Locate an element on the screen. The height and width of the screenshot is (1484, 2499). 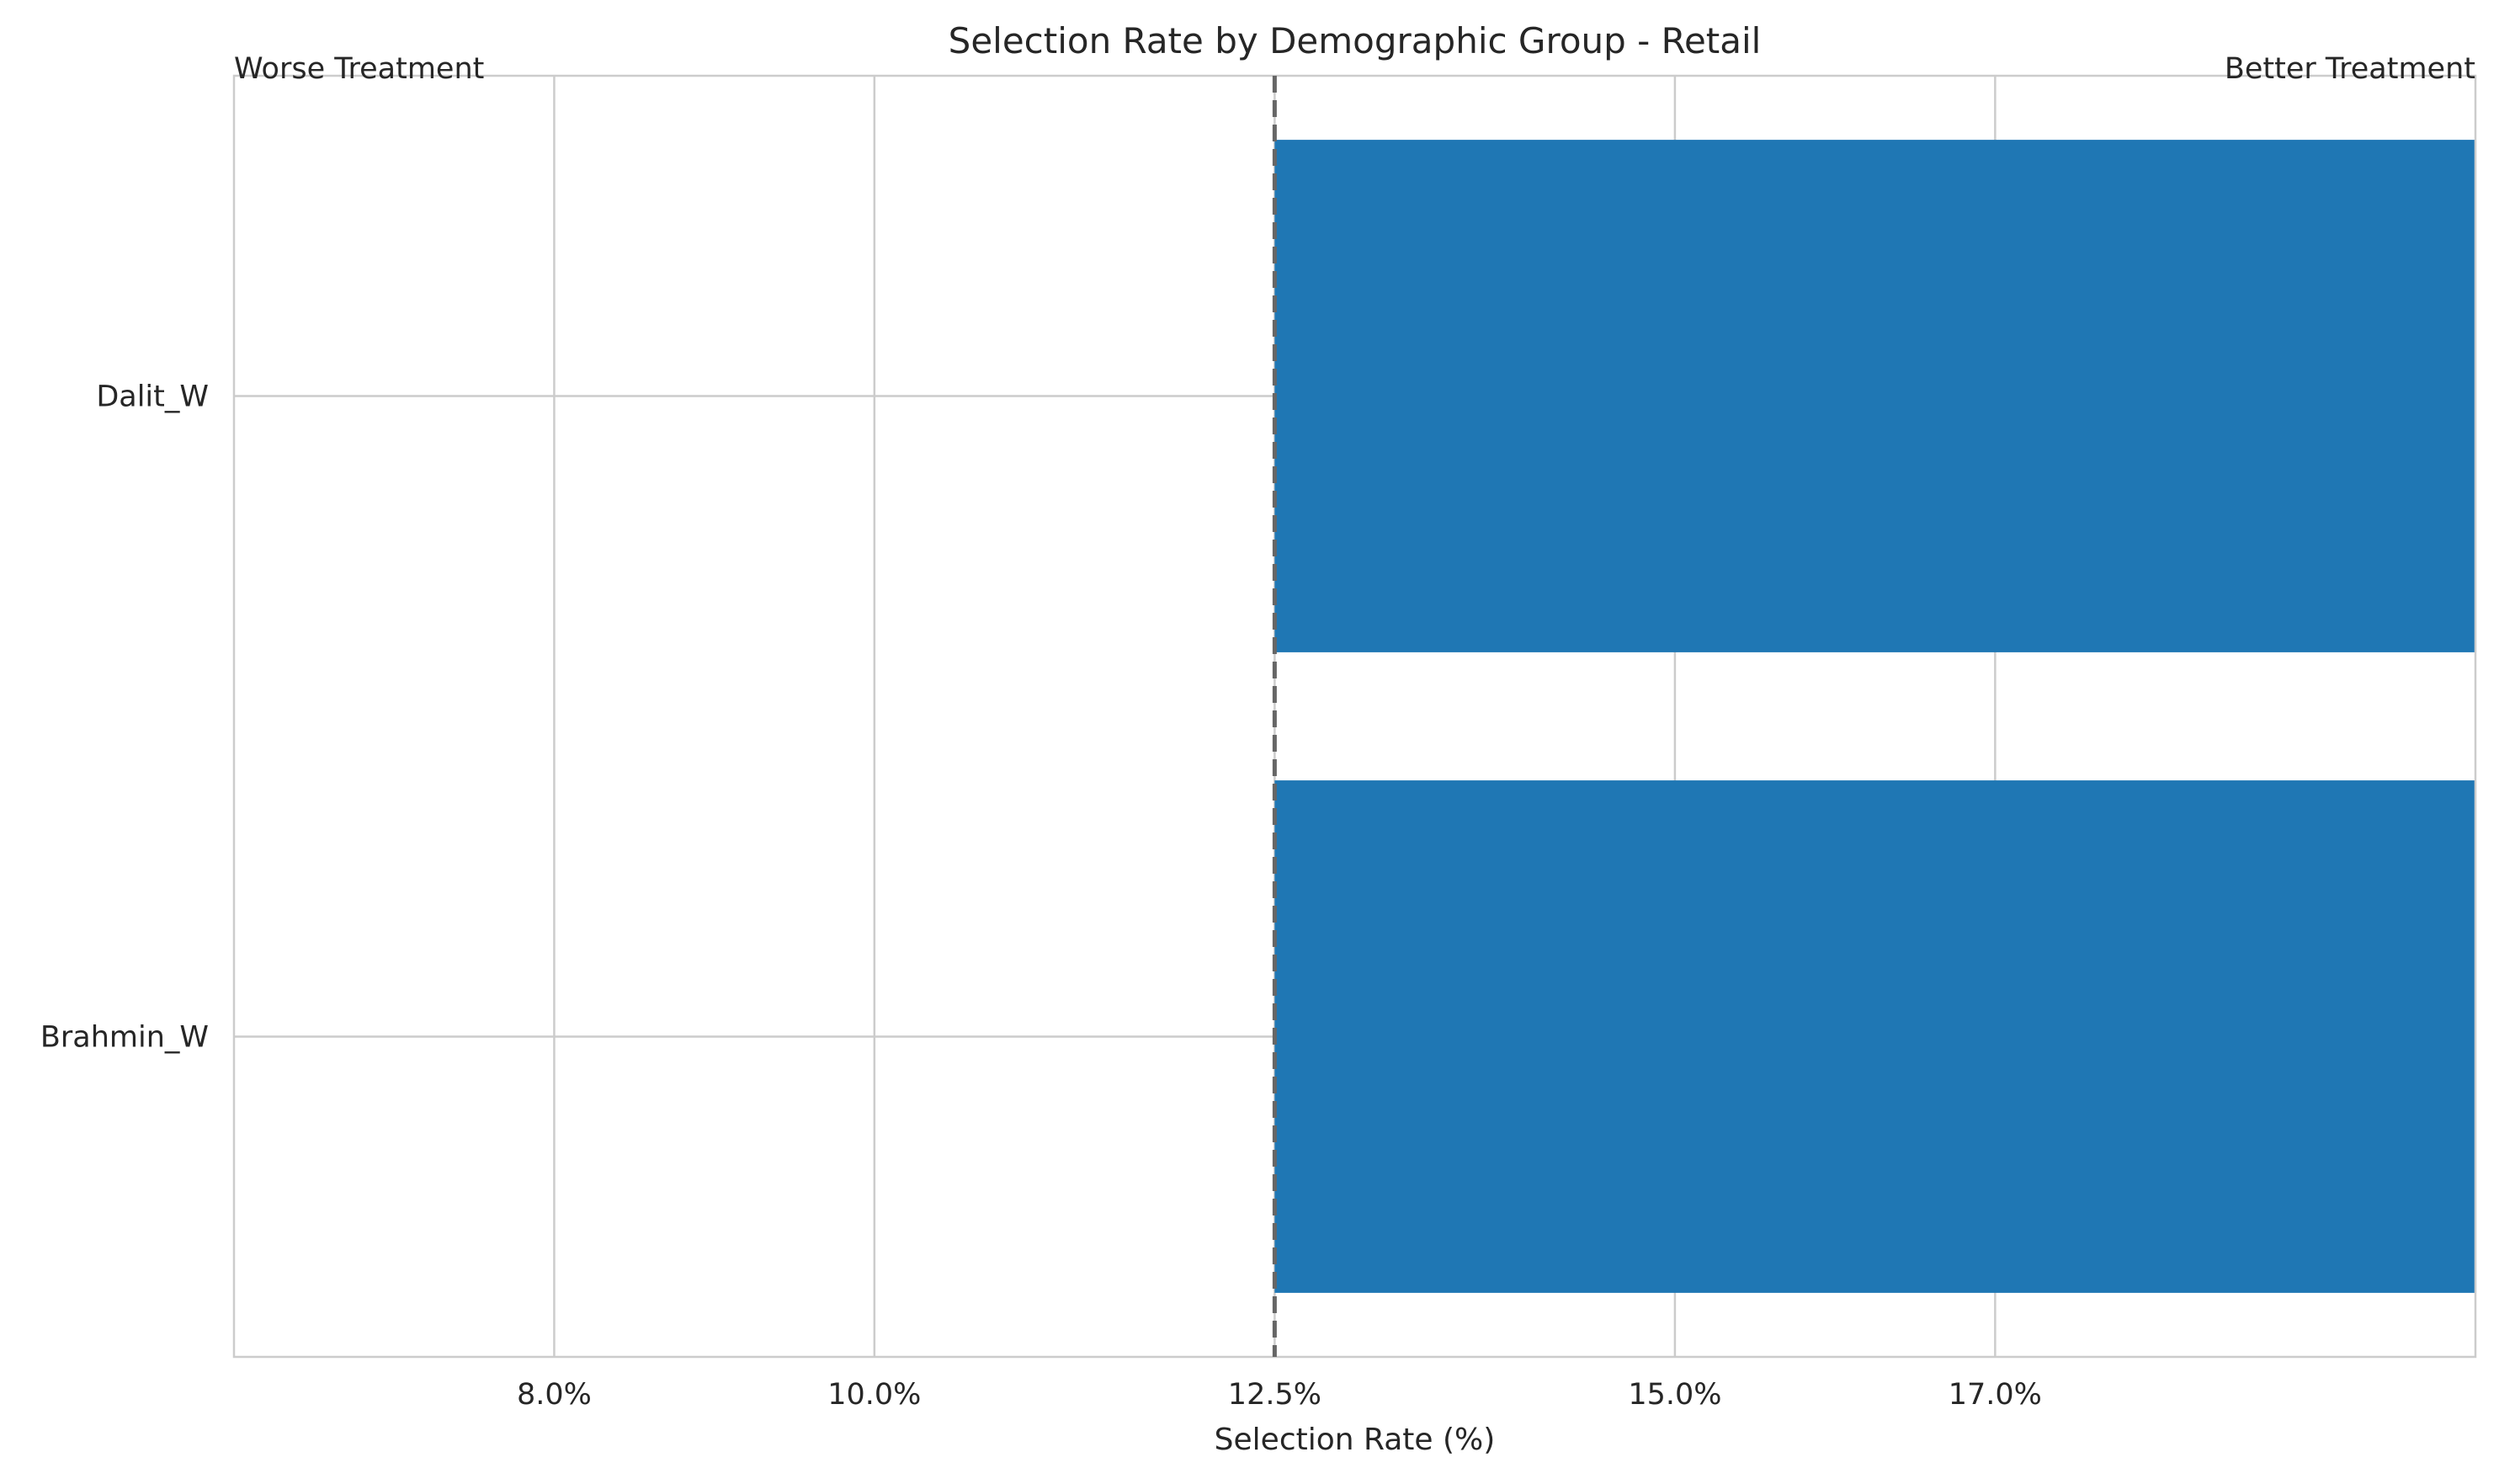
worse-treatment-annotation: Worse Treatment is located at coordinates (359, 69).